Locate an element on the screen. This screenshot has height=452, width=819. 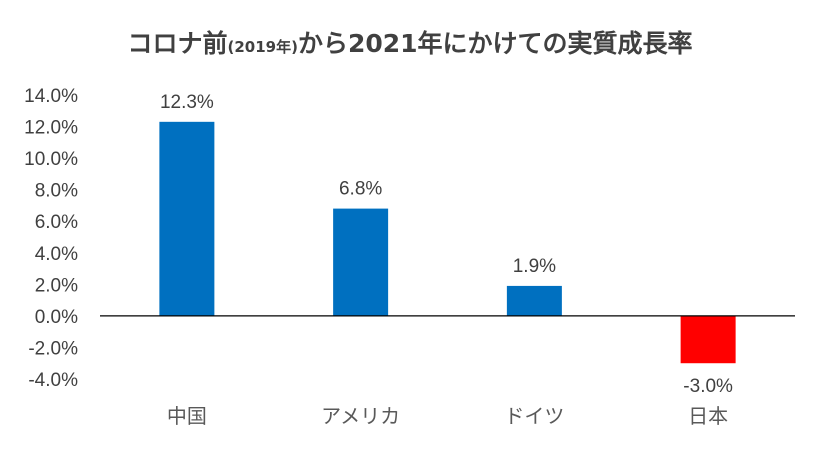
category-label: 中国 is located at coordinates (187, 416).